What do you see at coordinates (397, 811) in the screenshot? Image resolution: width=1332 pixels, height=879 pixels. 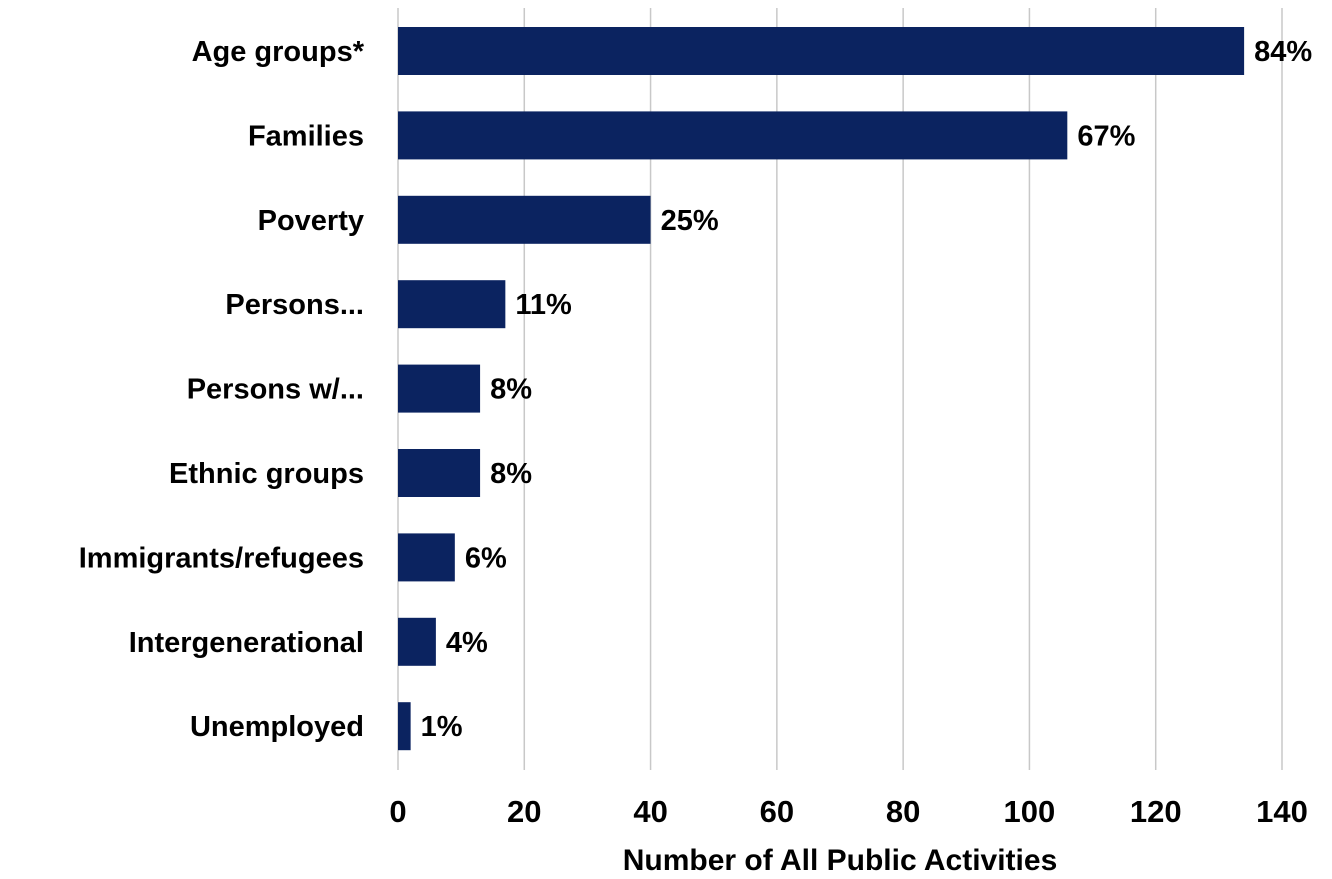 I see `x-tick-label: 0` at bounding box center [397, 811].